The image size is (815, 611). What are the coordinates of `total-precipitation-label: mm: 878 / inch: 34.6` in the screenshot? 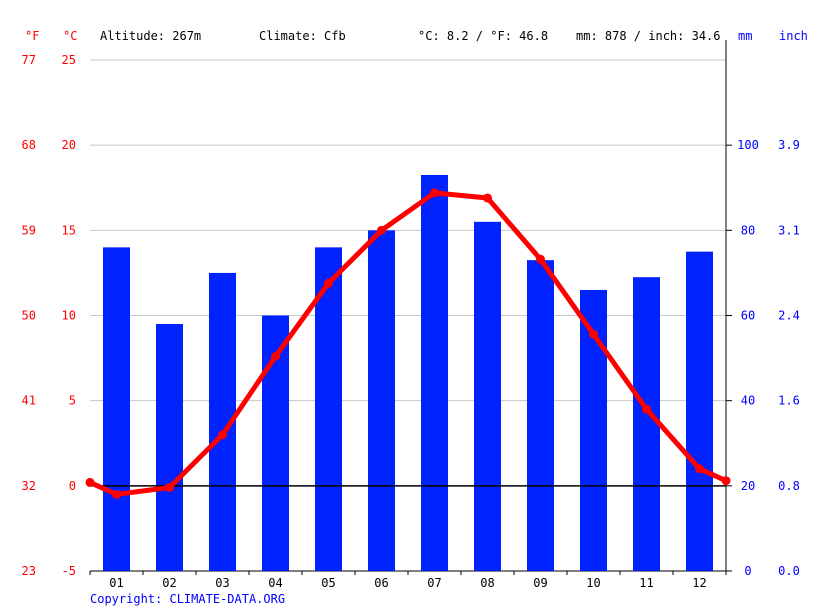 It's located at (648, 36).